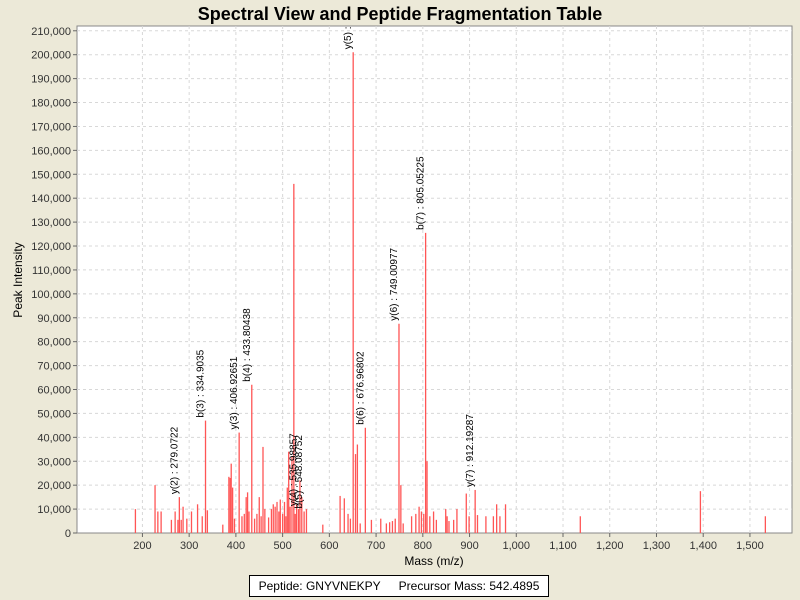  Describe the element at coordinates (51, 199) in the screenshot. I see `y-tick-label: 140,000` at that location.